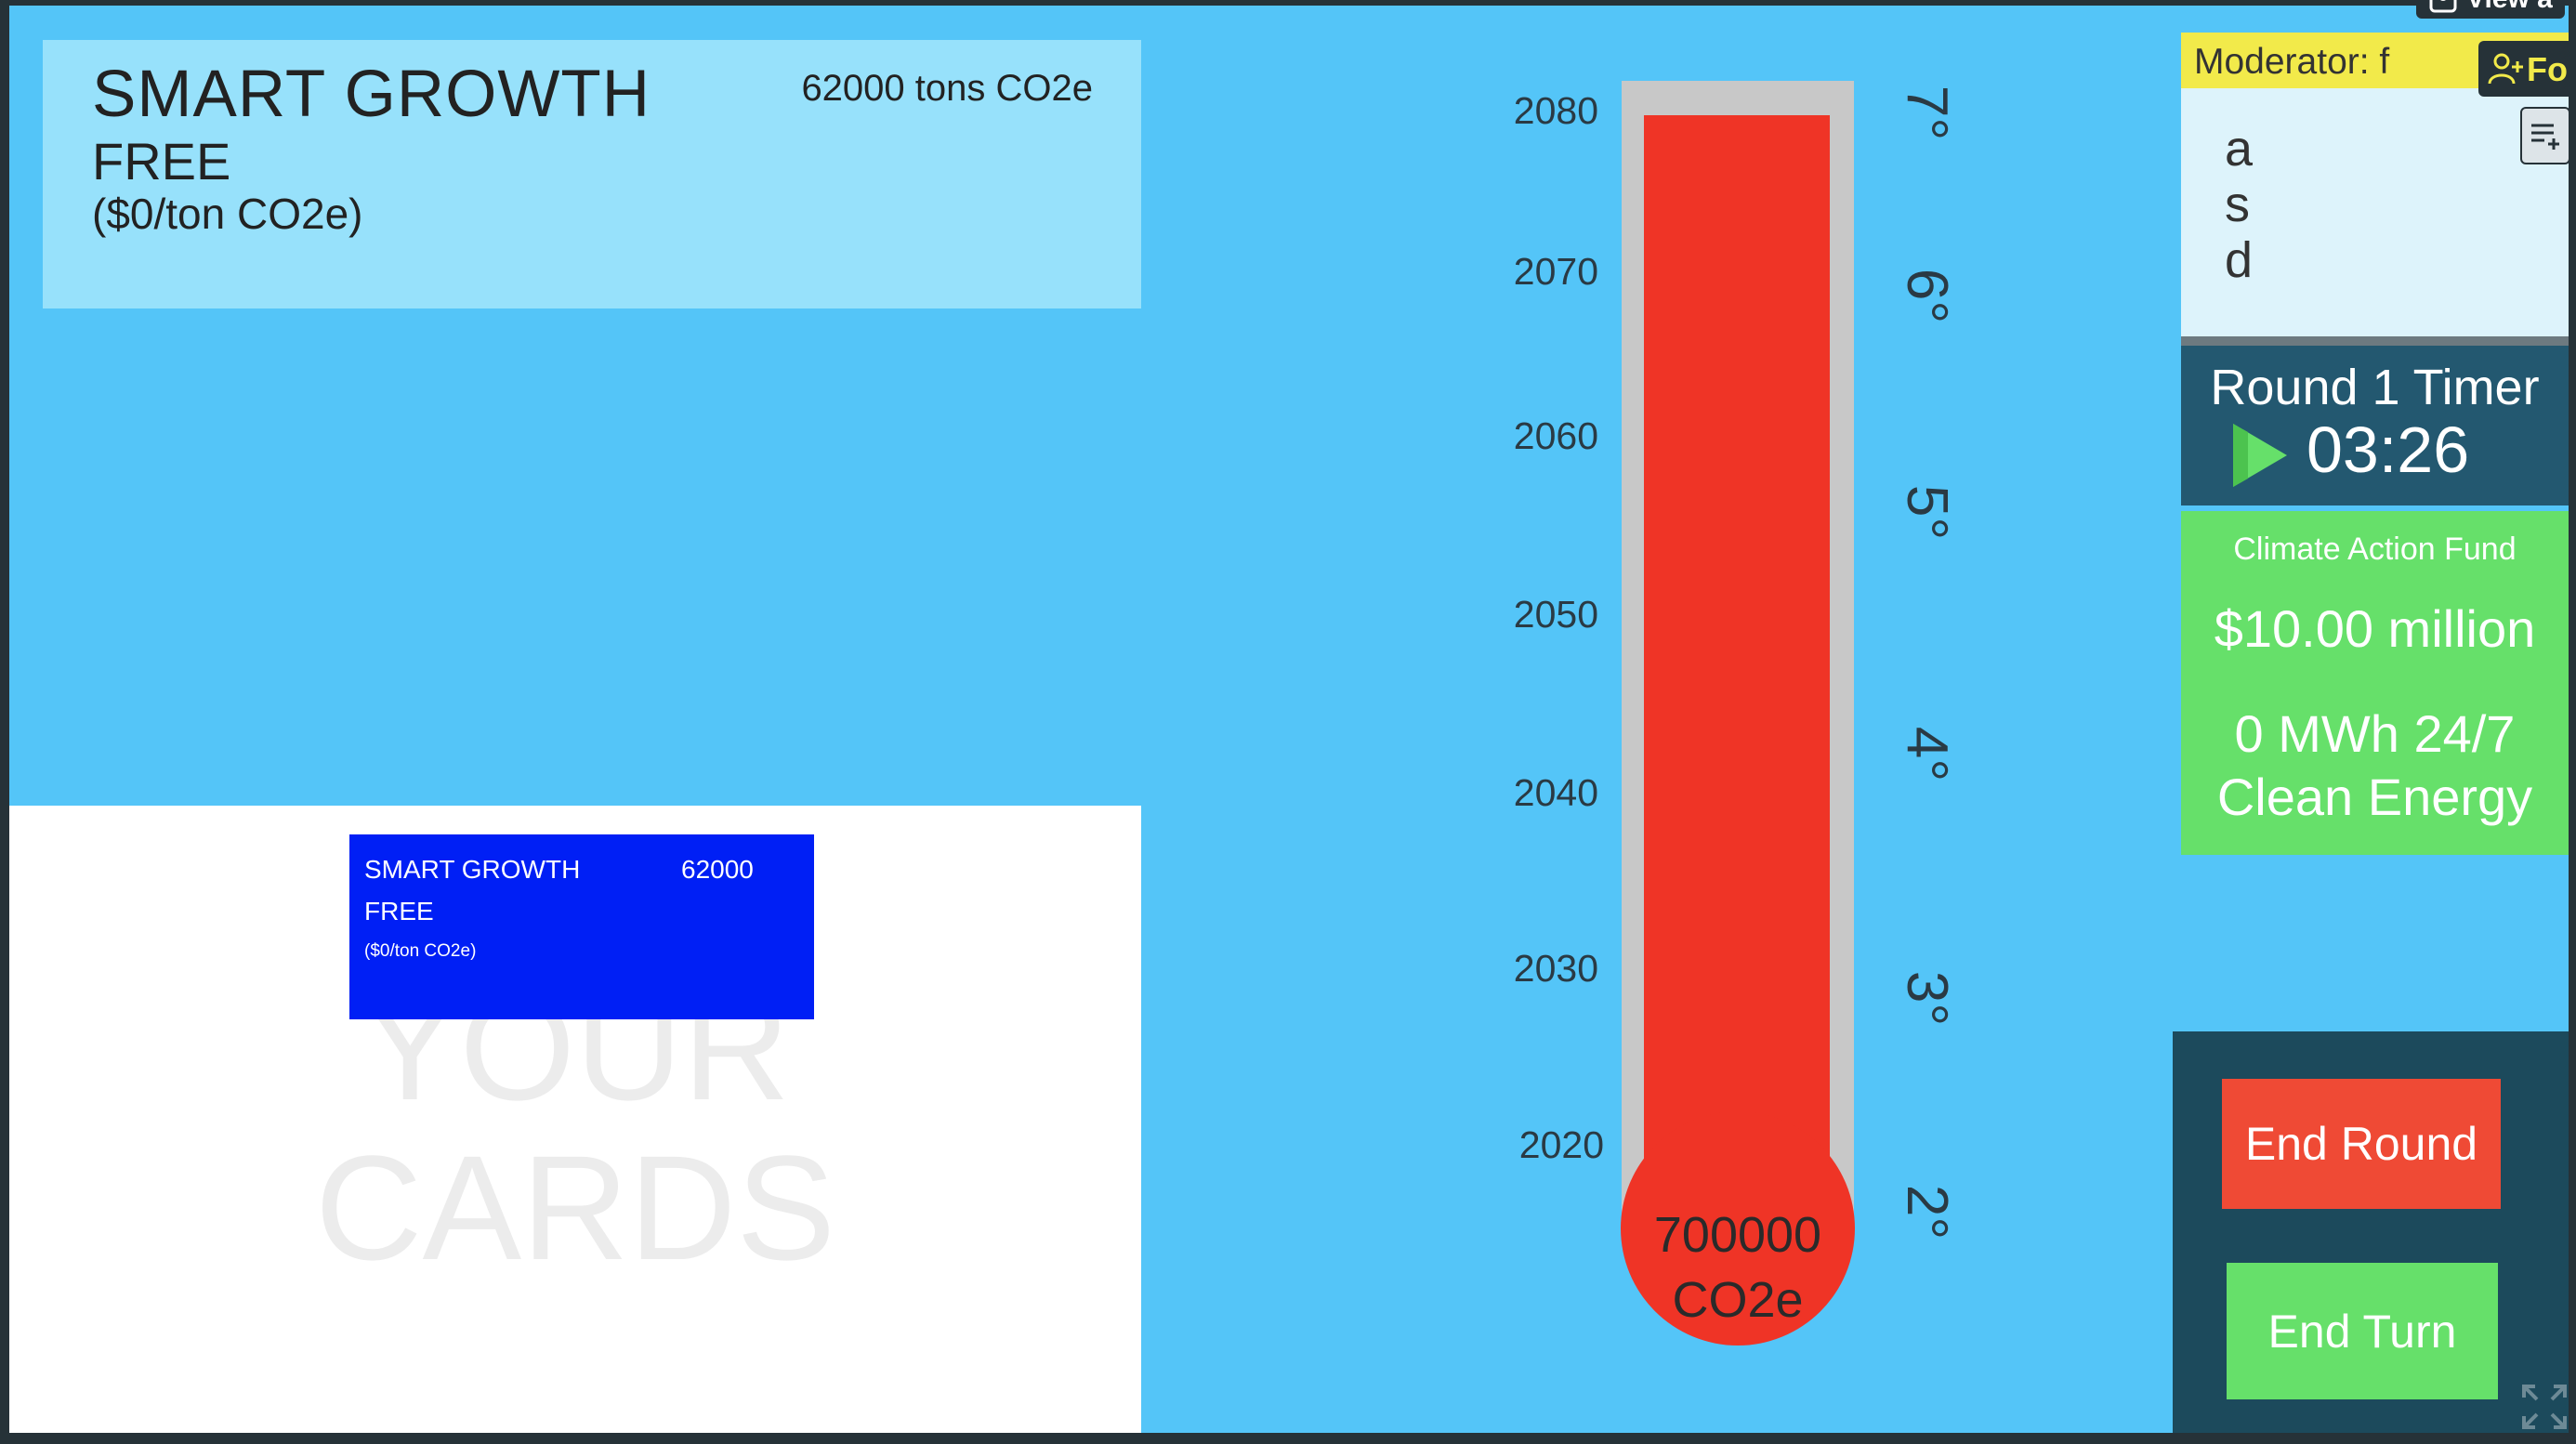 This screenshot has width=2576, height=1444. I want to click on fund-amount: $10.00 million, so click(2375, 628).